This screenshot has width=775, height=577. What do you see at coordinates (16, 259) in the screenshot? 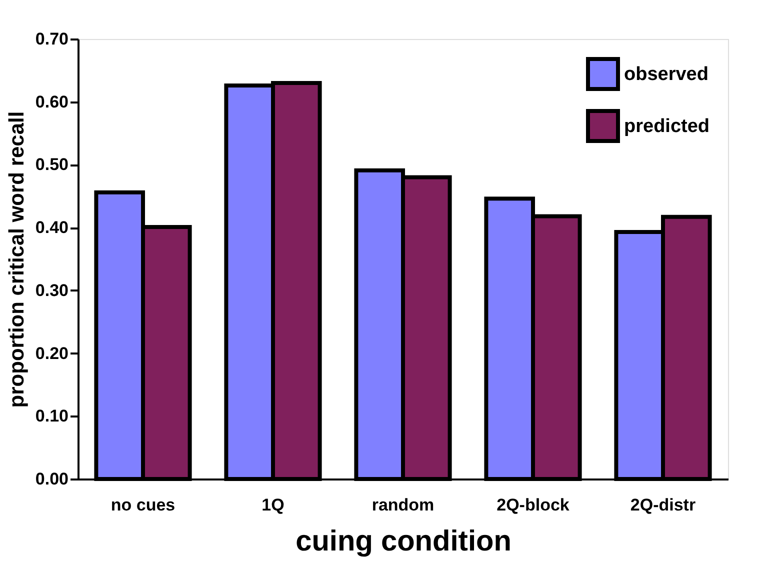
I see `y-axis-title: proportion critical word recall` at bounding box center [16, 259].